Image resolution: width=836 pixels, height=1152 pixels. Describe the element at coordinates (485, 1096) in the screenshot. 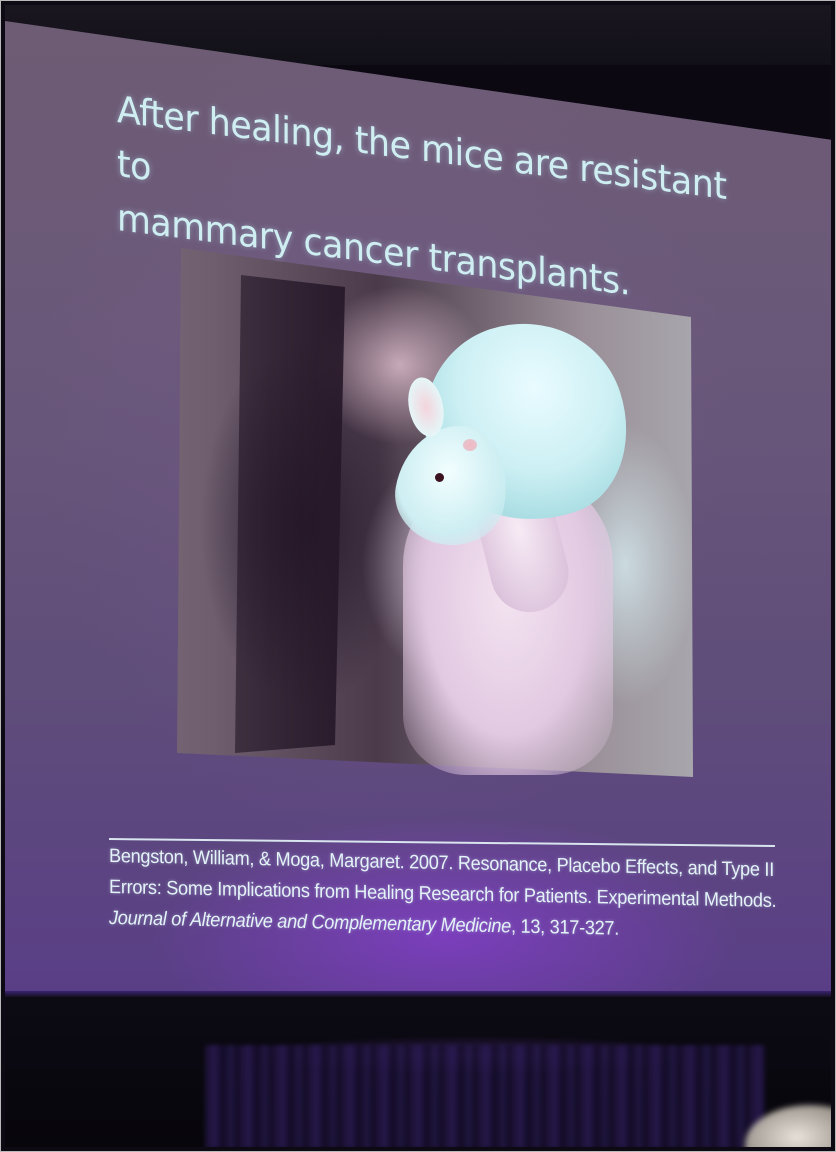

I see `stage-curtain` at that location.